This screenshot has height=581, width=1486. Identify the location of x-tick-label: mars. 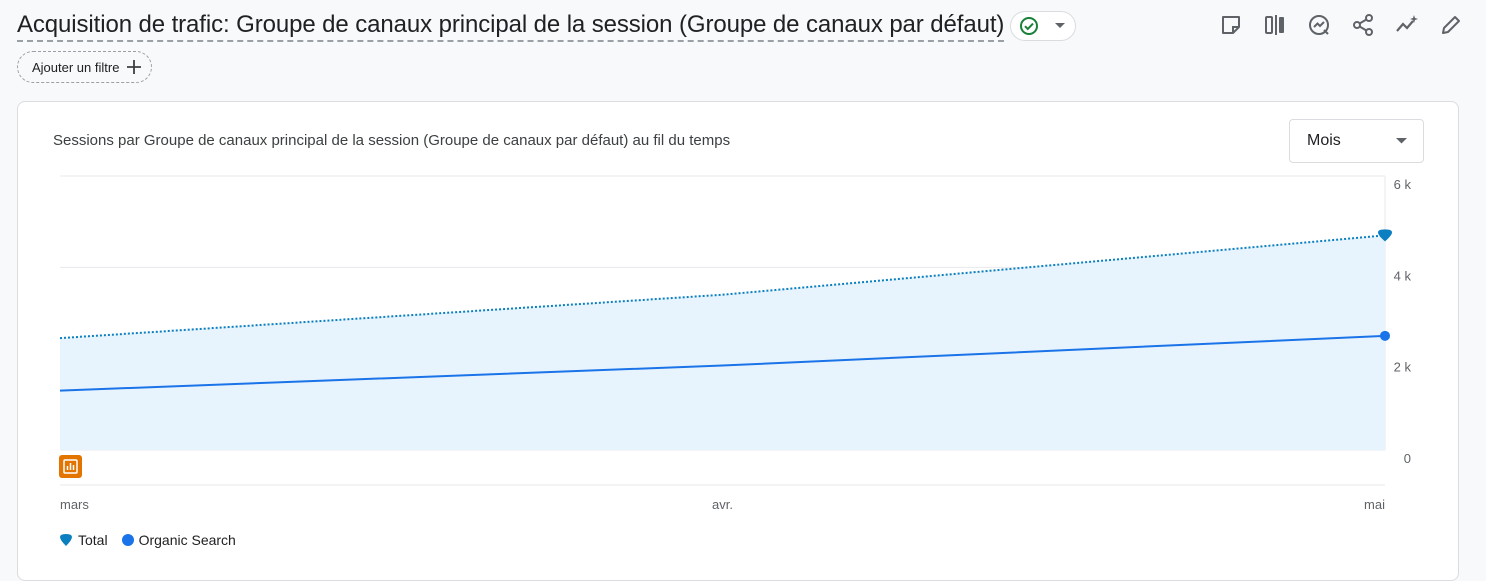
(74, 504).